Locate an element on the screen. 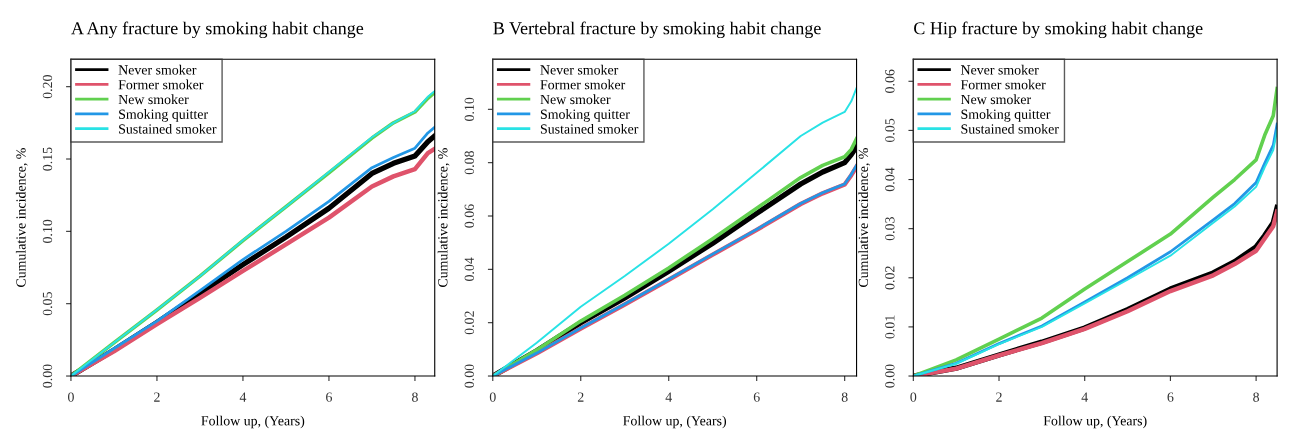 The width and height of the screenshot is (1290, 445). y-tick-label: 0.15 is located at coordinates (47, 159).